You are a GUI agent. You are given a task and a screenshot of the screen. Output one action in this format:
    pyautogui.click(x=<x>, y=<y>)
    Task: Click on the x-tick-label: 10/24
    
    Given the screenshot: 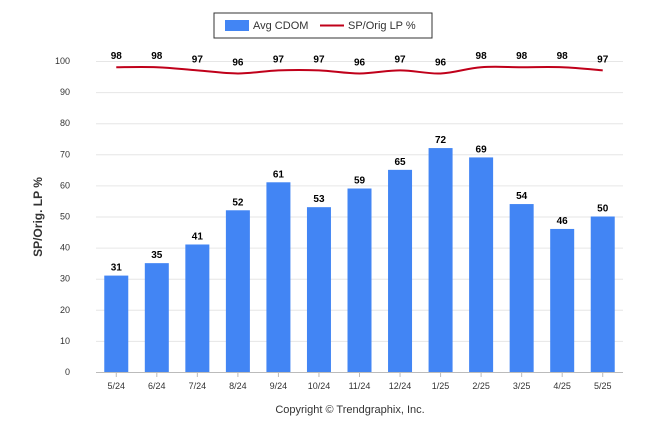 What is the action you would take?
    pyautogui.click(x=319, y=386)
    